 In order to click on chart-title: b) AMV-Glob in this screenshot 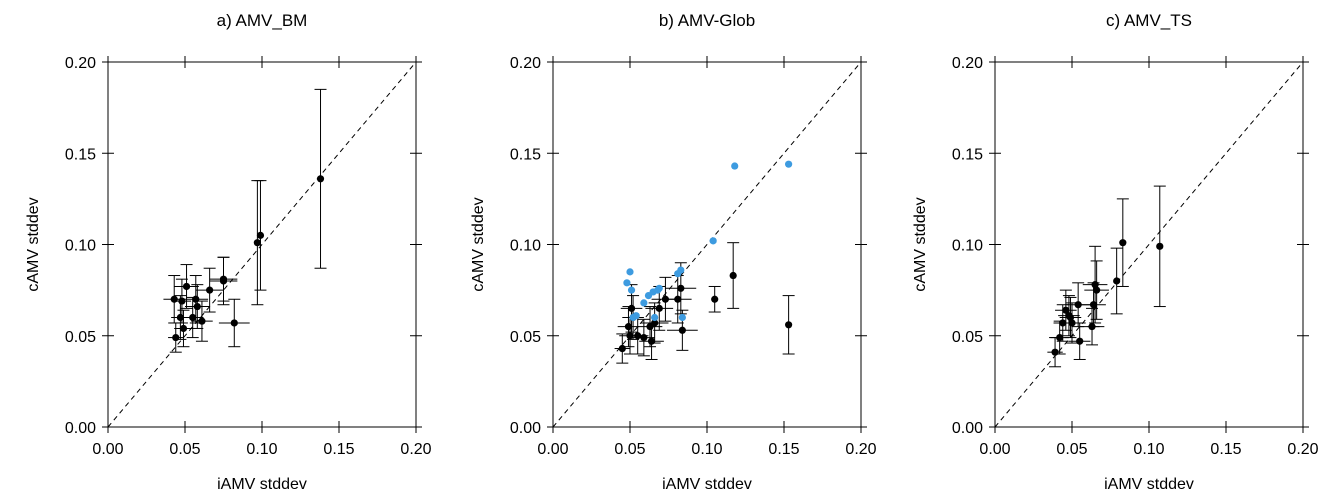, I will do `click(707, 20)`.